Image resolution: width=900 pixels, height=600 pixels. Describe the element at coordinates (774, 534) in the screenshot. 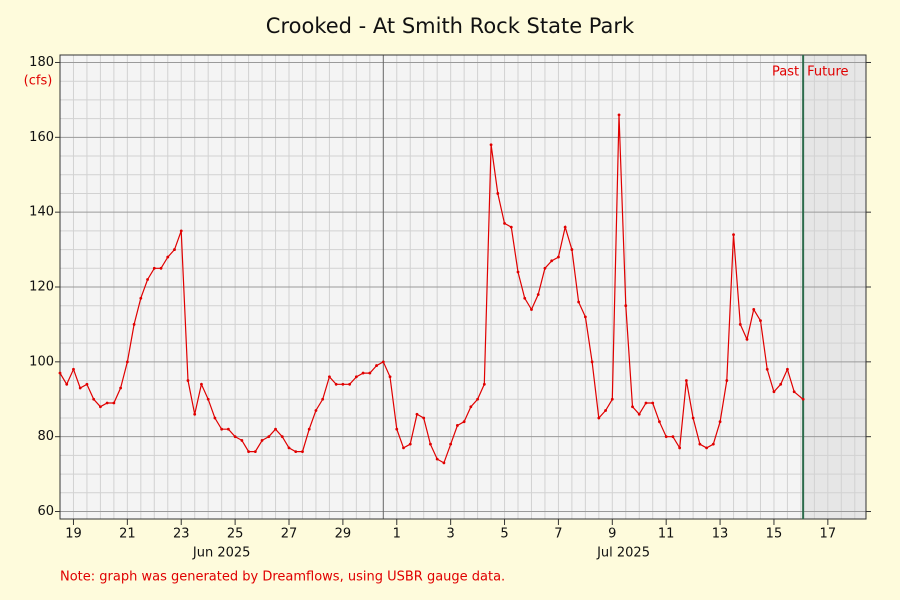

I see `x-tick-label: 15` at that location.